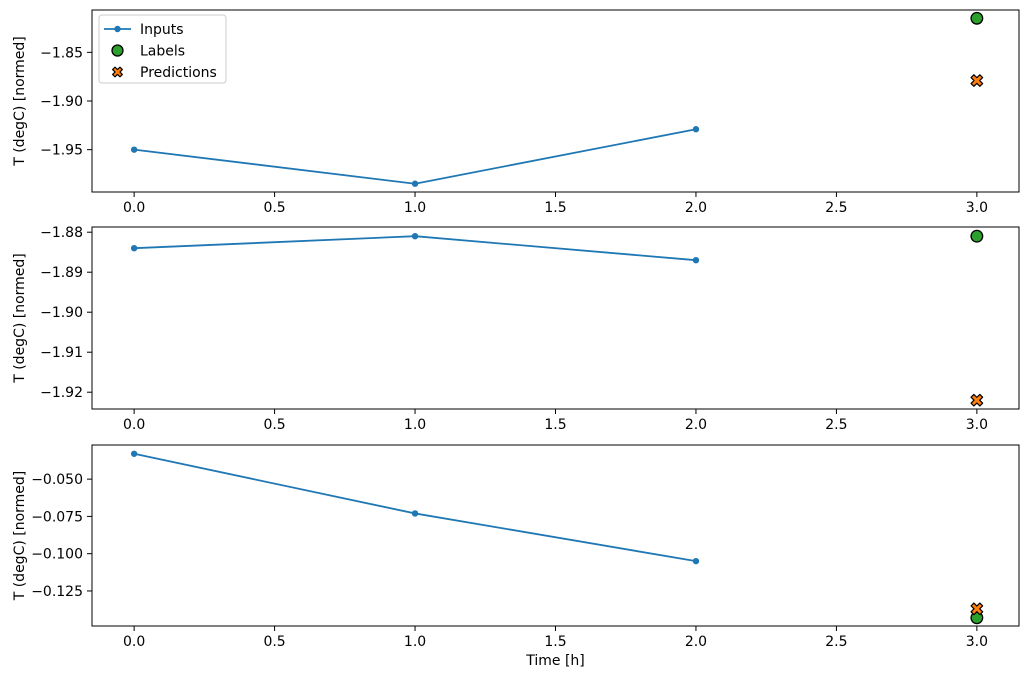 The width and height of the screenshot is (1030, 679). What do you see at coordinates (178, 73) in the screenshot?
I see `legend-predictions-label: Predictions` at bounding box center [178, 73].